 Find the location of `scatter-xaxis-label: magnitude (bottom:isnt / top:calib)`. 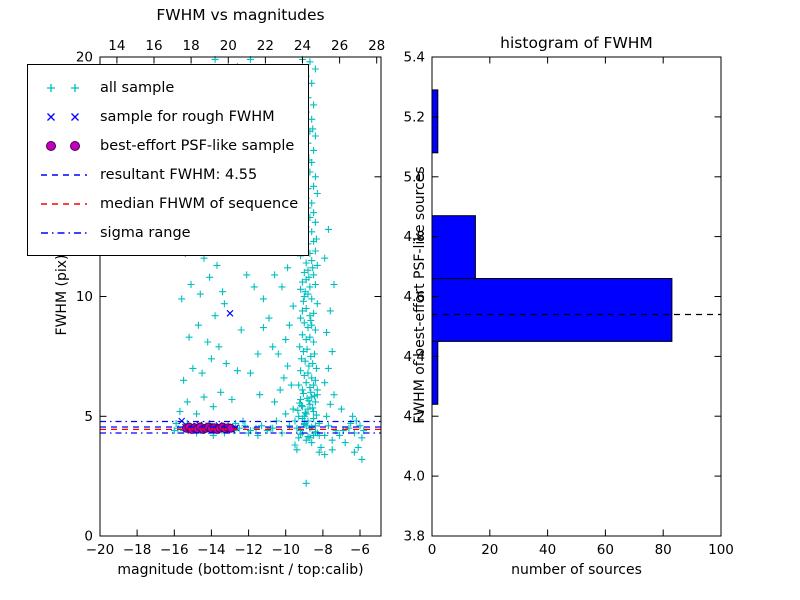

scatter-xaxis-label: magnitude (bottom:isnt / top:calib) is located at coordinates (240, 570).